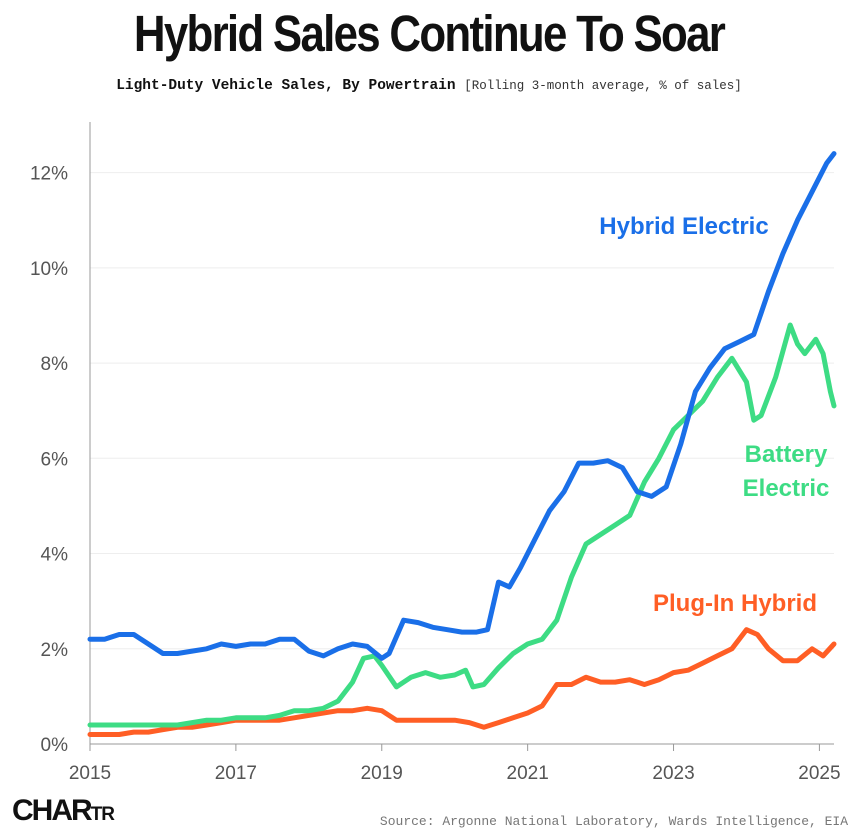 The height and width of the screenshot is (835, 858). What do you see at coordinates (102, 814) in the screenshot?
I see `logo-text-small: TR` at bounding box center [102, 814].